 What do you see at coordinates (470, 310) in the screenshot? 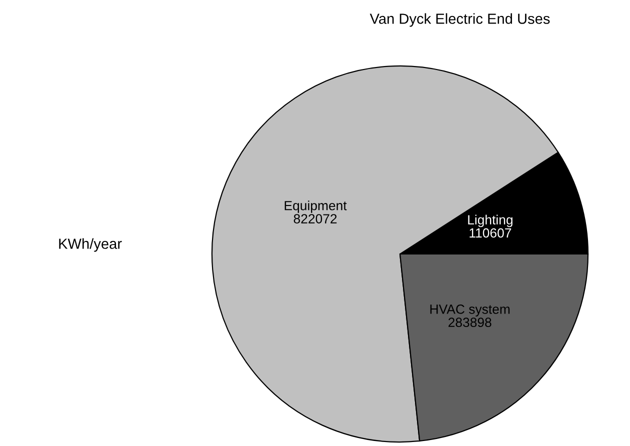
I see `slice-label: HVAC system` at bounding box center [470, 310].